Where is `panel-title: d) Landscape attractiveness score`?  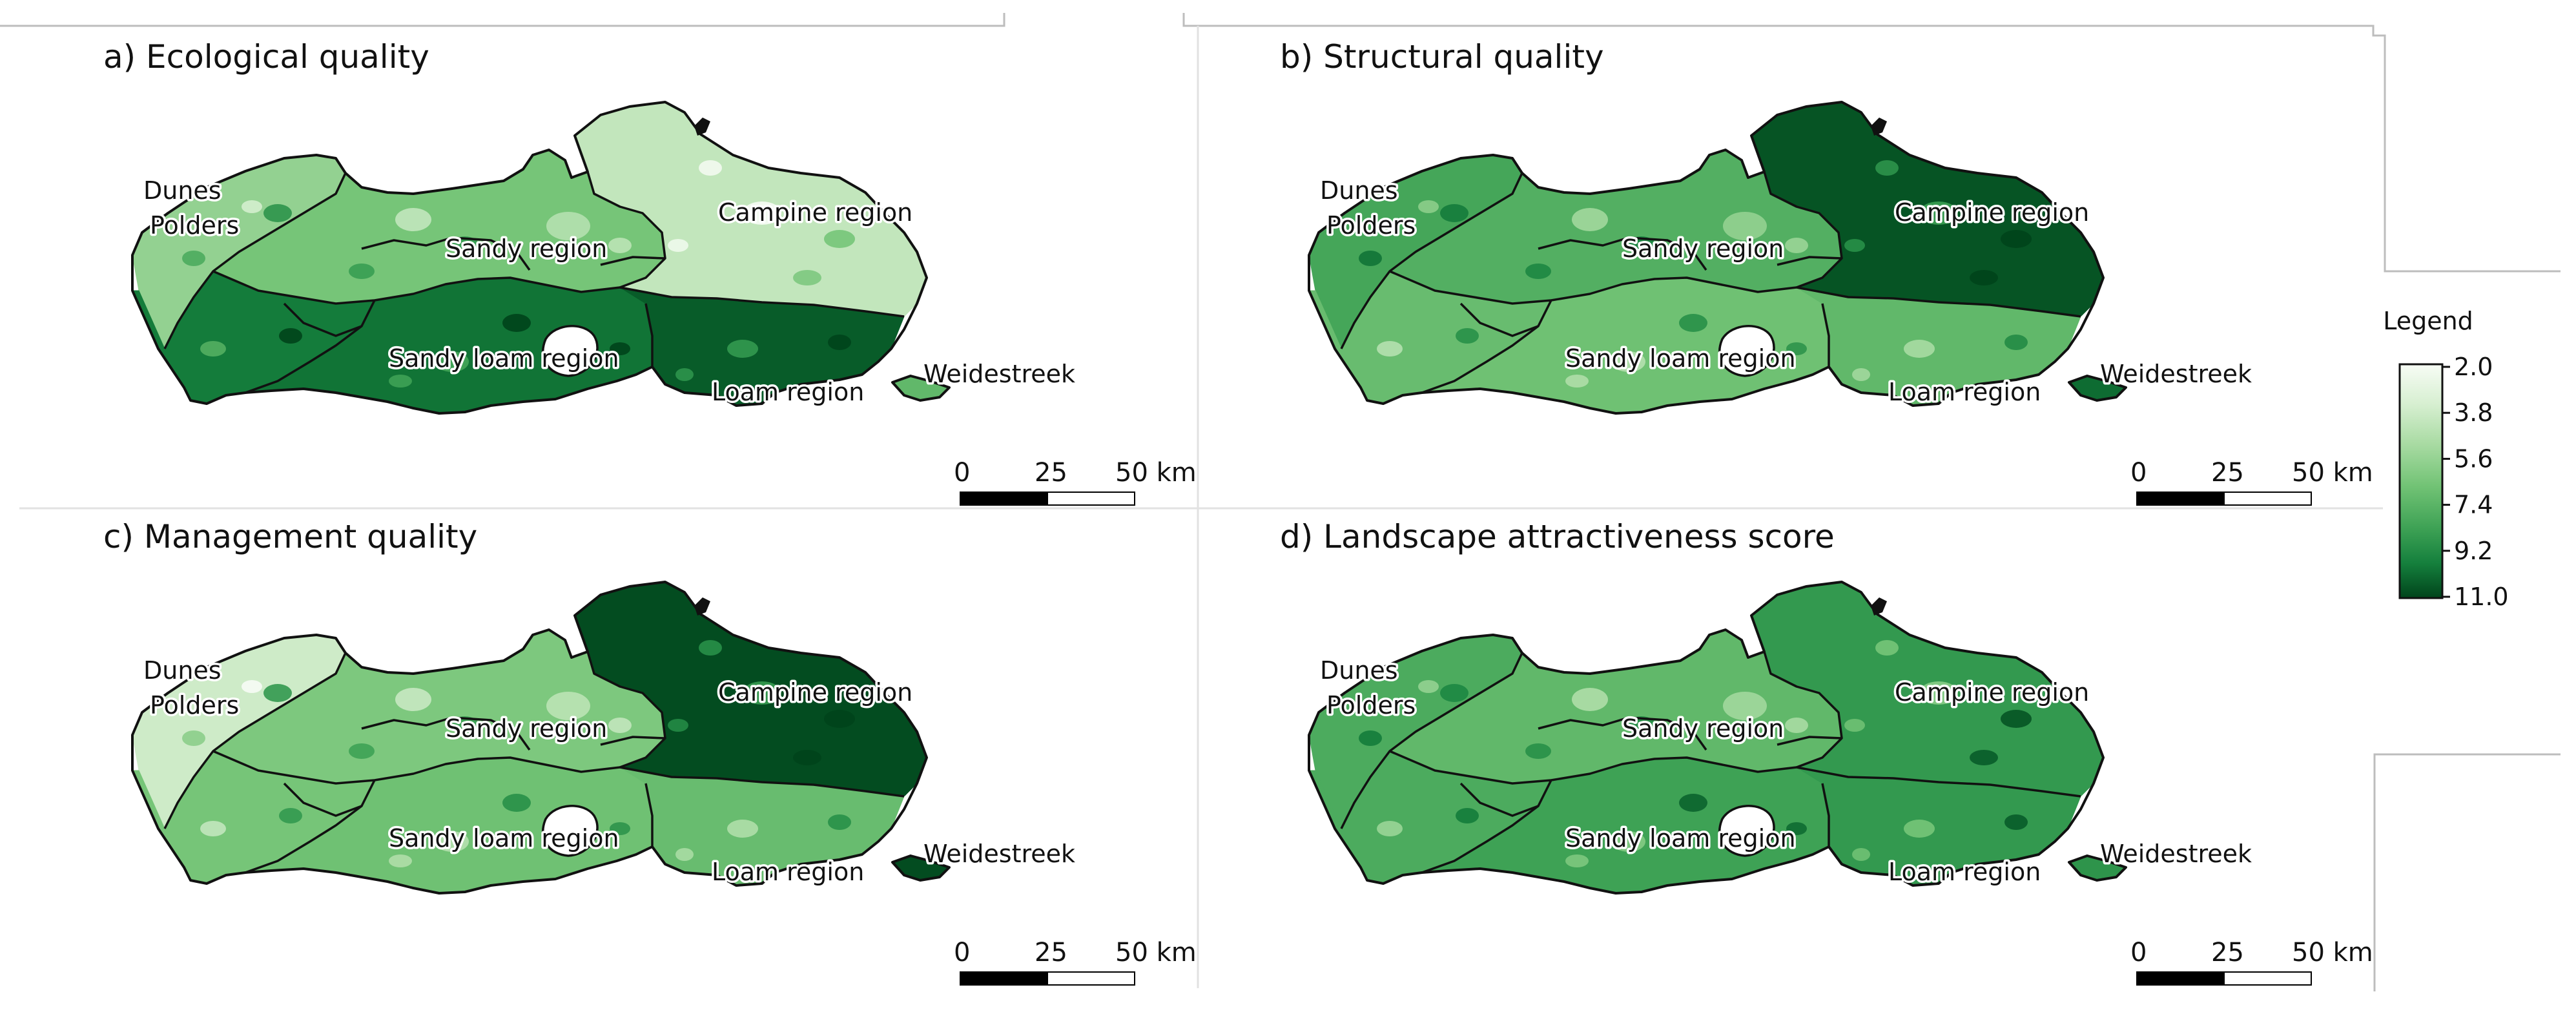
panel-title: d) Landscape attractiveness score is located at coordinates (1557, 536).